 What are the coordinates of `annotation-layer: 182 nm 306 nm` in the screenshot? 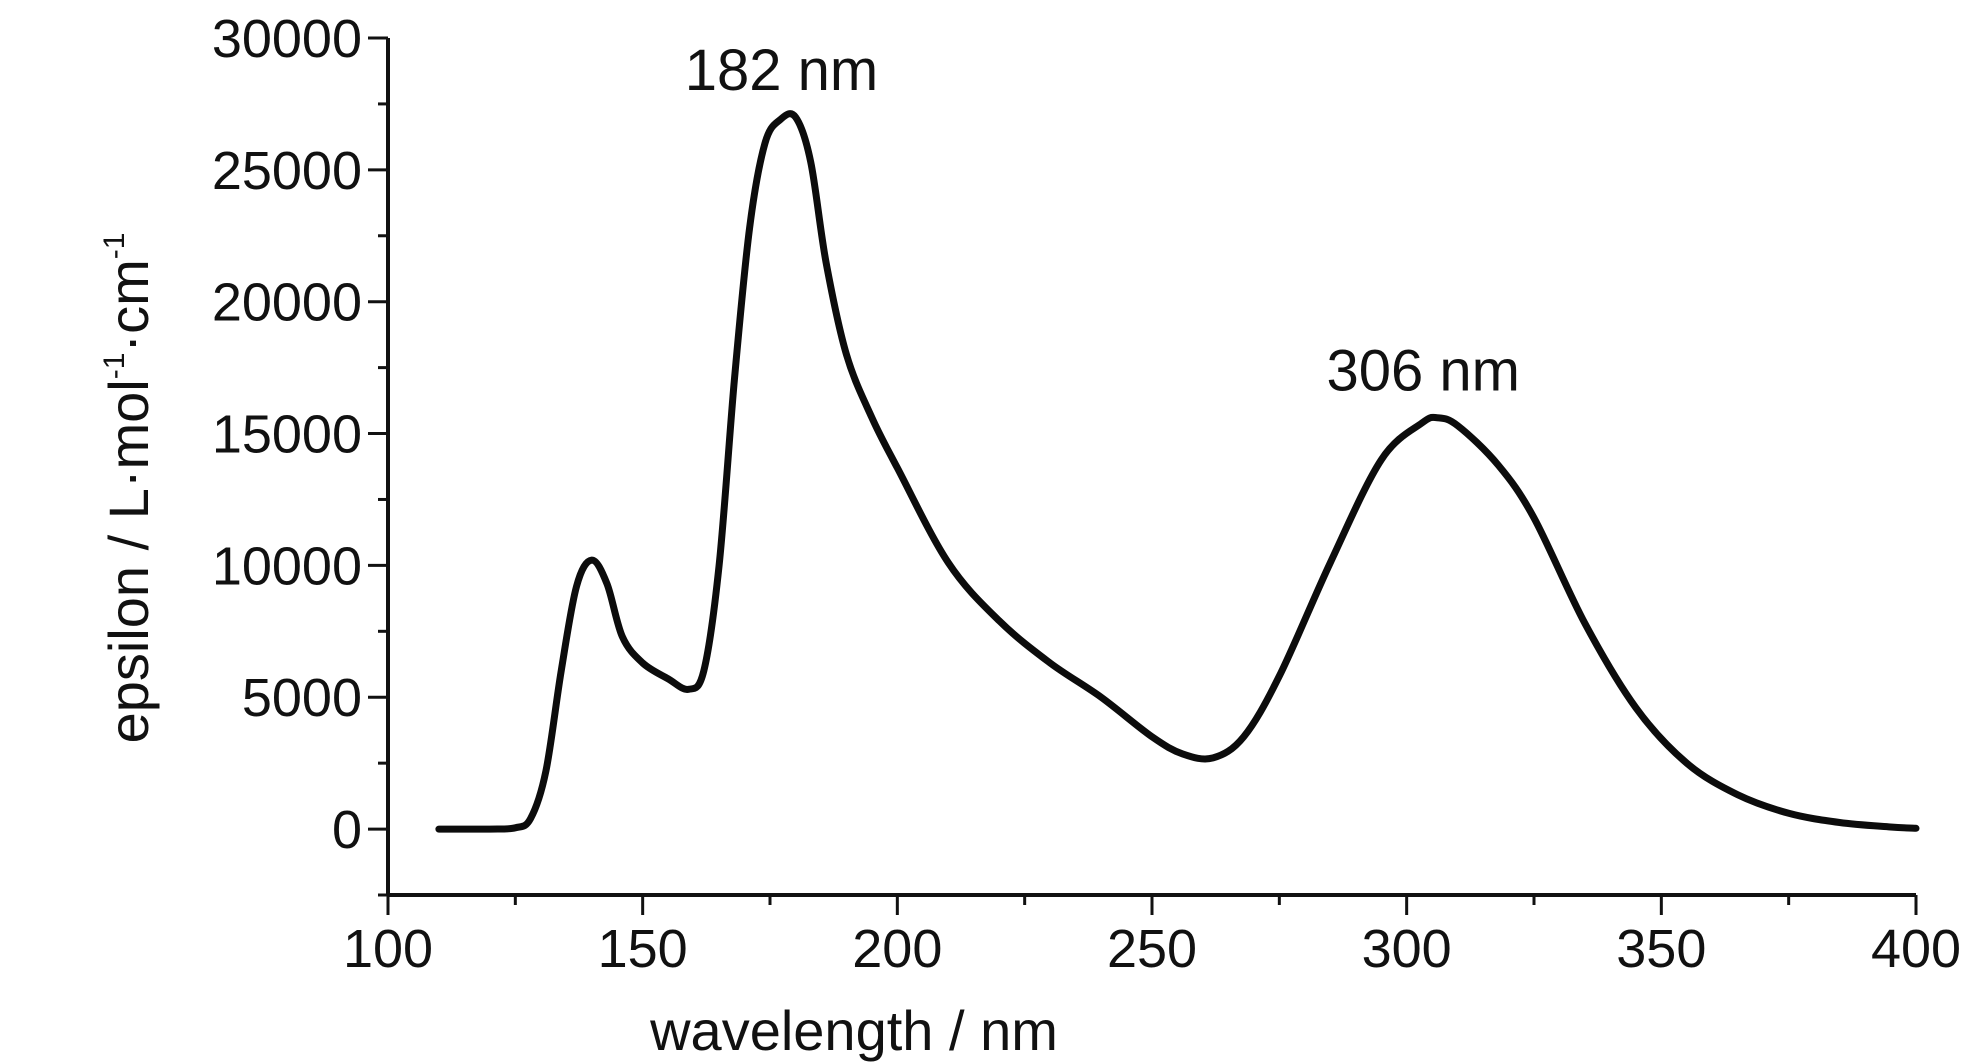 It's located at (1102, 221).